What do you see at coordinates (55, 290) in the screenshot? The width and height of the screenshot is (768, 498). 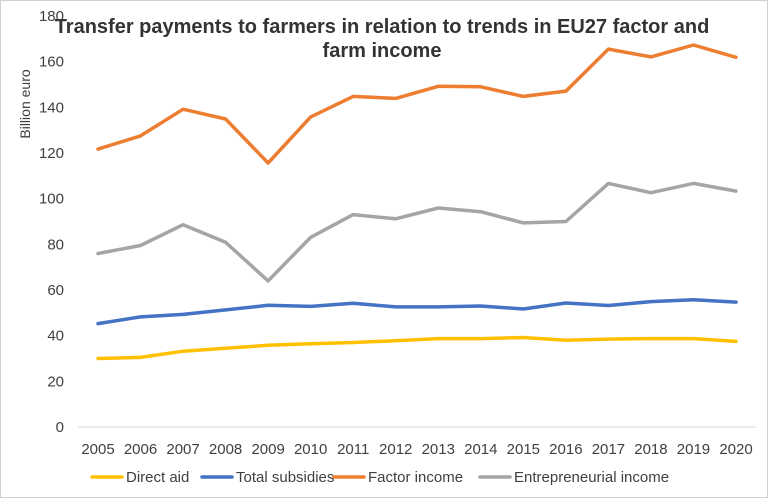 I see `y-tick-label: 60` at bounding box center [55, 290].